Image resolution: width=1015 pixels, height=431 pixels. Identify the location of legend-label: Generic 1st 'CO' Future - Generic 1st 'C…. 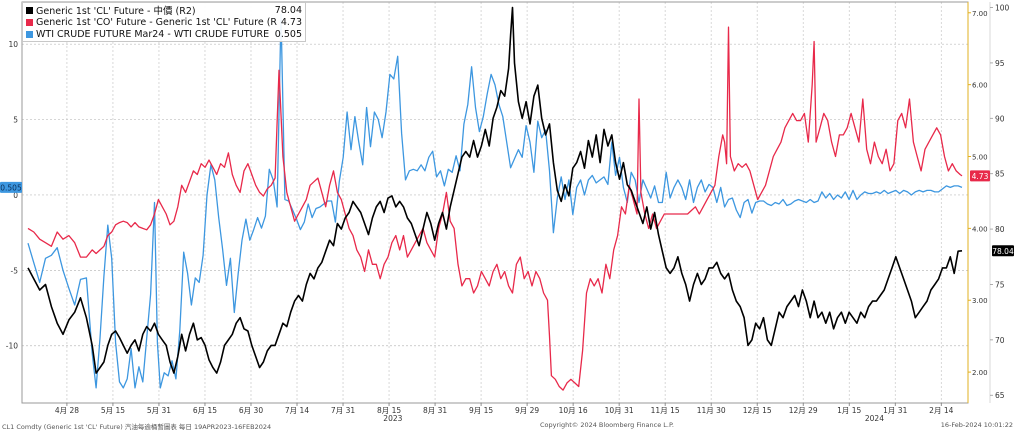
(156, 22).